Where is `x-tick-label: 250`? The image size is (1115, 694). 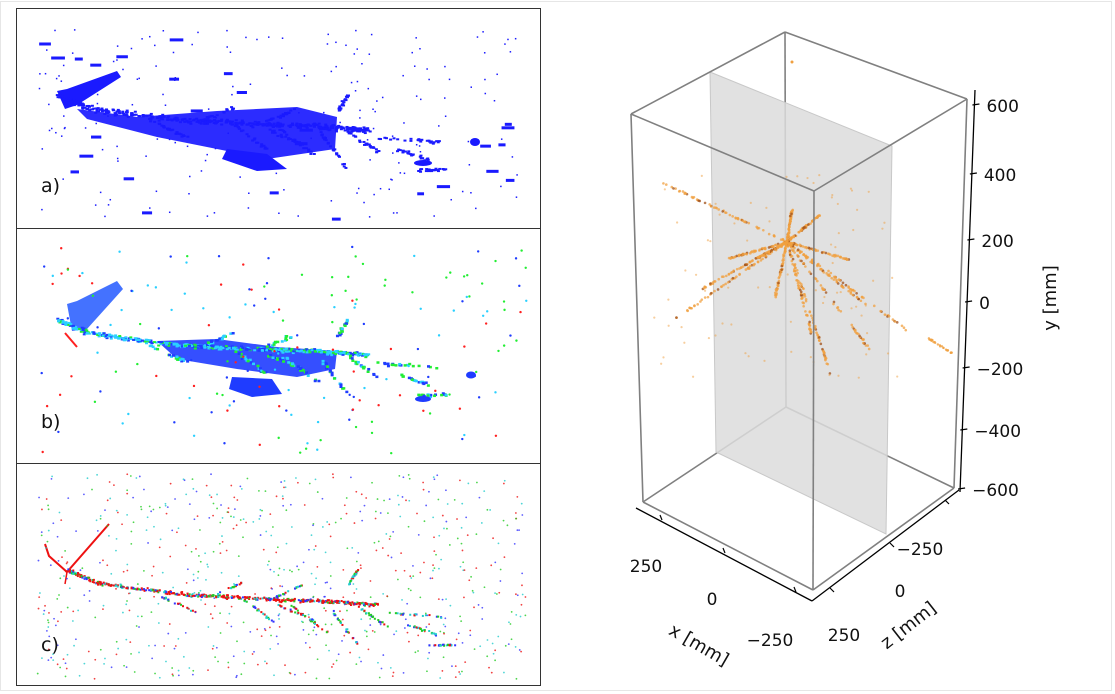 x-tick-label: 250 is located at coordinates (646, 567).